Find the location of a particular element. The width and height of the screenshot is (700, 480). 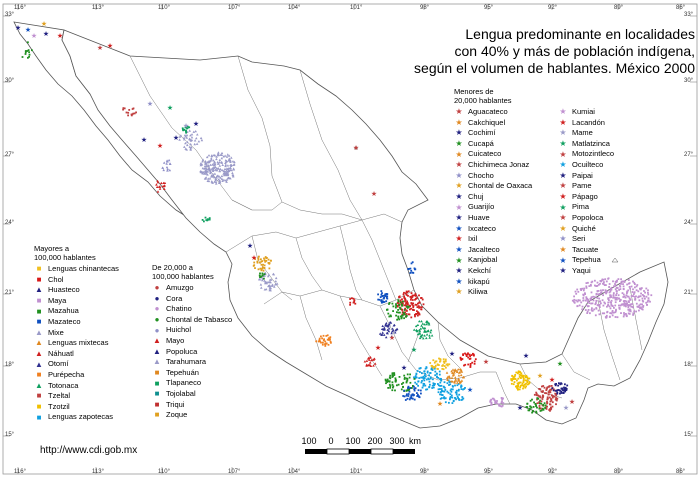

square-symbol-icon: ■ is located at coordinates (39, 301).